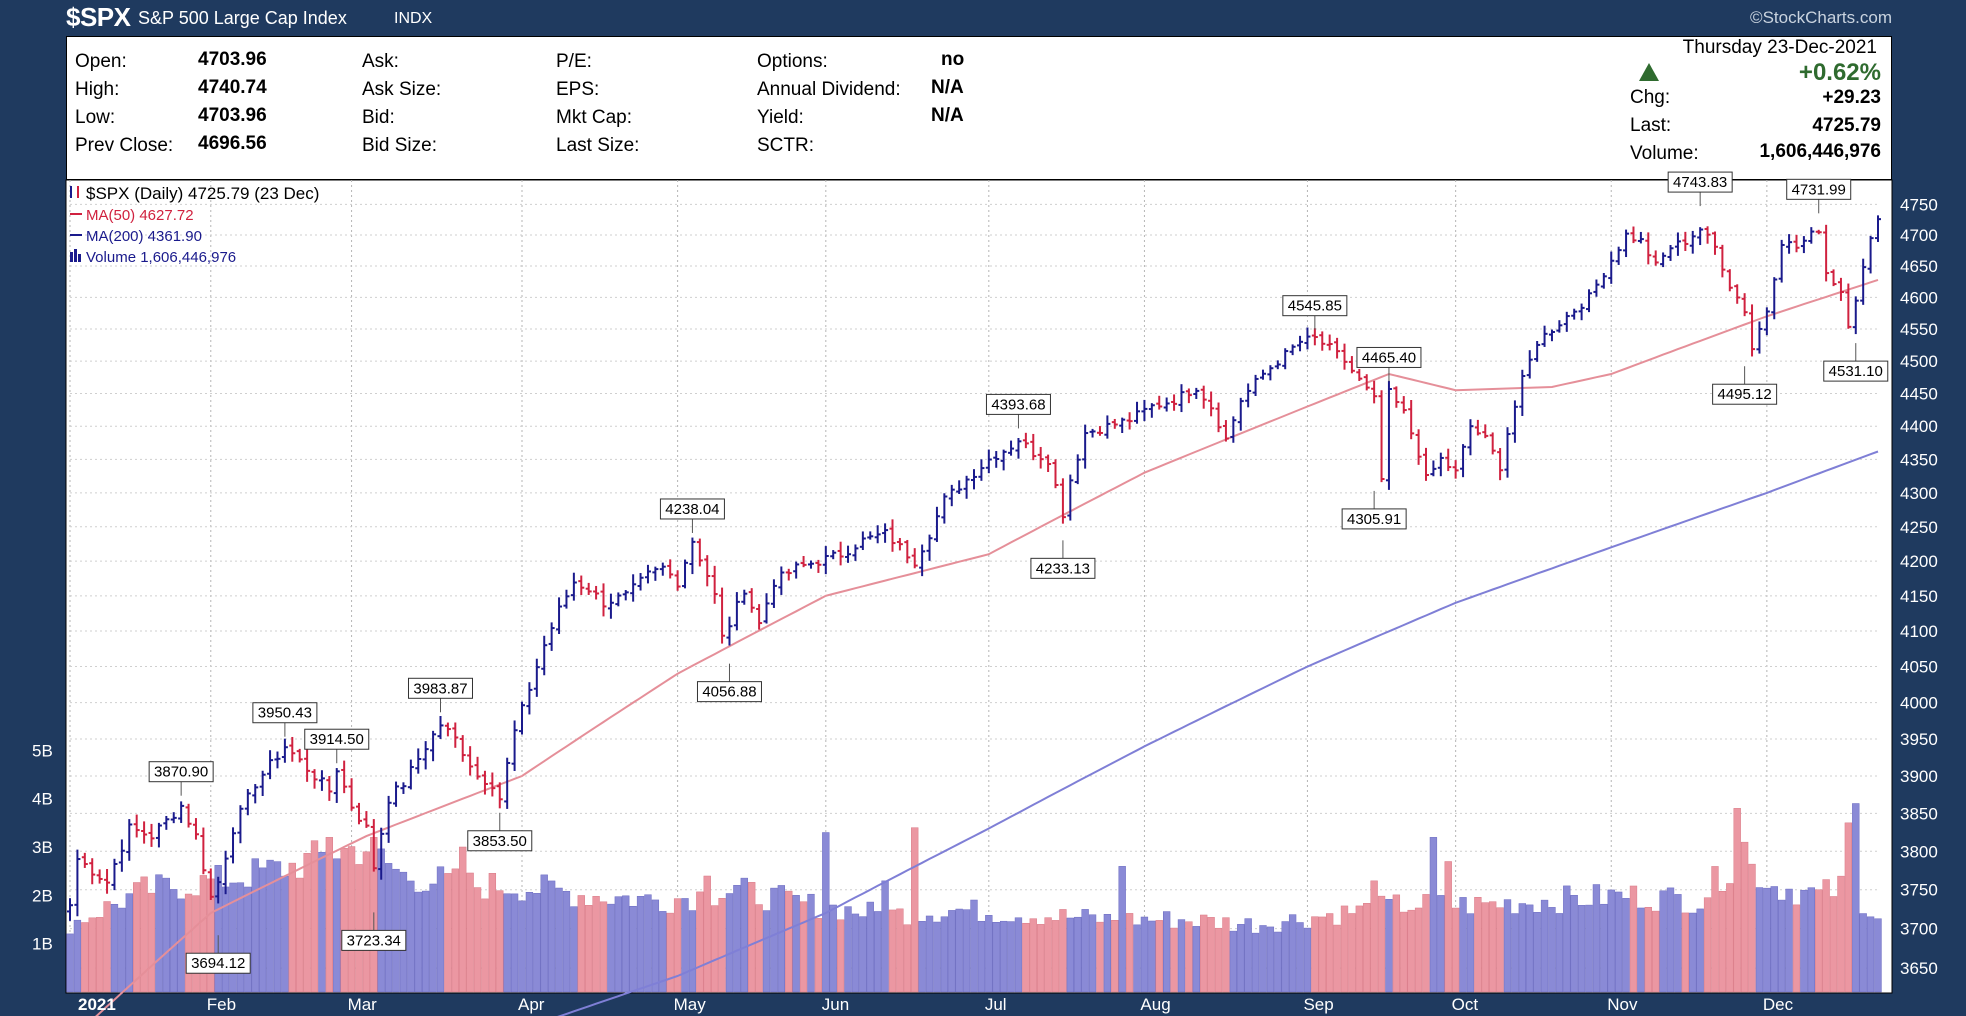 The image size is (1966, 1016). I want to click on month-tick-label: Dec, so click(1778, 1004).